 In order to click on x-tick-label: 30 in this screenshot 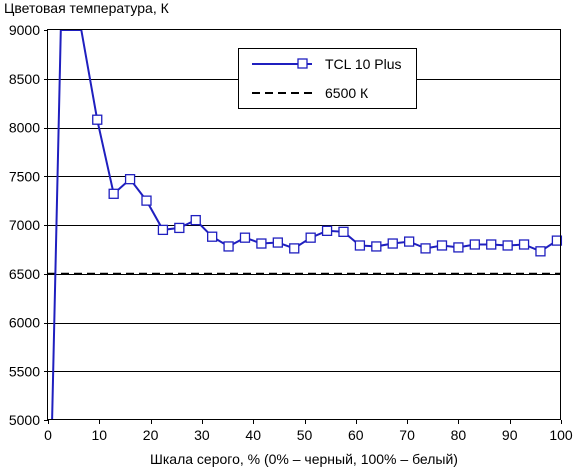, I will do `click(202, 435)`.